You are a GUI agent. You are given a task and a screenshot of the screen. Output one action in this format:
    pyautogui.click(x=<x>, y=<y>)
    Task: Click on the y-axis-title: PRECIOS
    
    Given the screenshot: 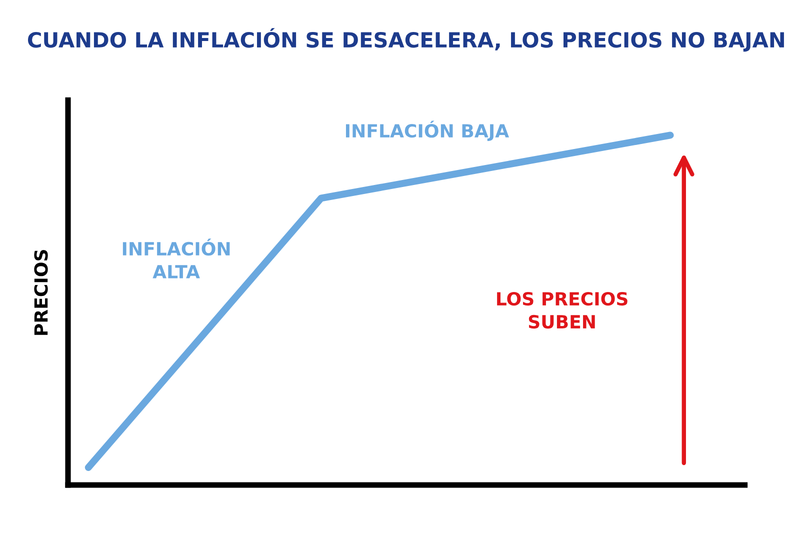 What is the action you would take?
    pyautogui.click(x=41, y=292)
    